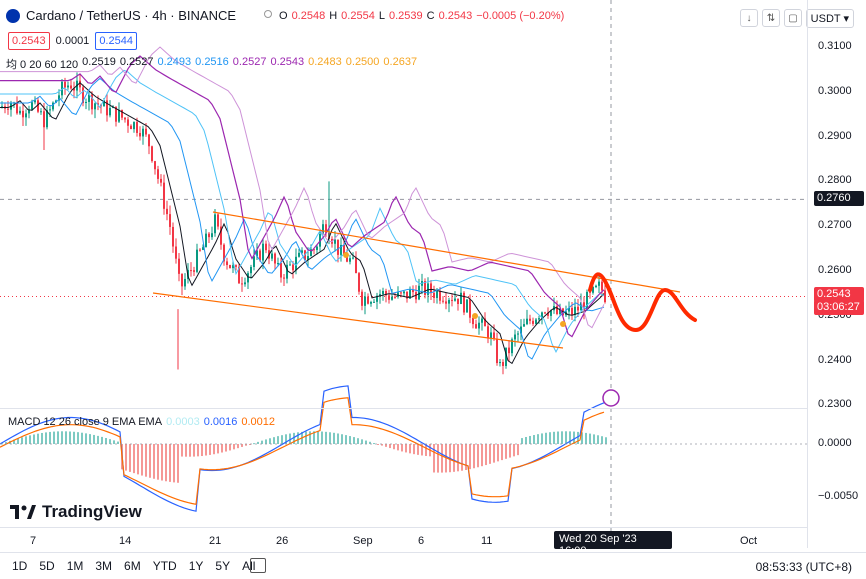 The image size is (866, 579). I want to click on symbol-title: Cardano / TetherUS · 4h · BINANCE, so click(131, 15).